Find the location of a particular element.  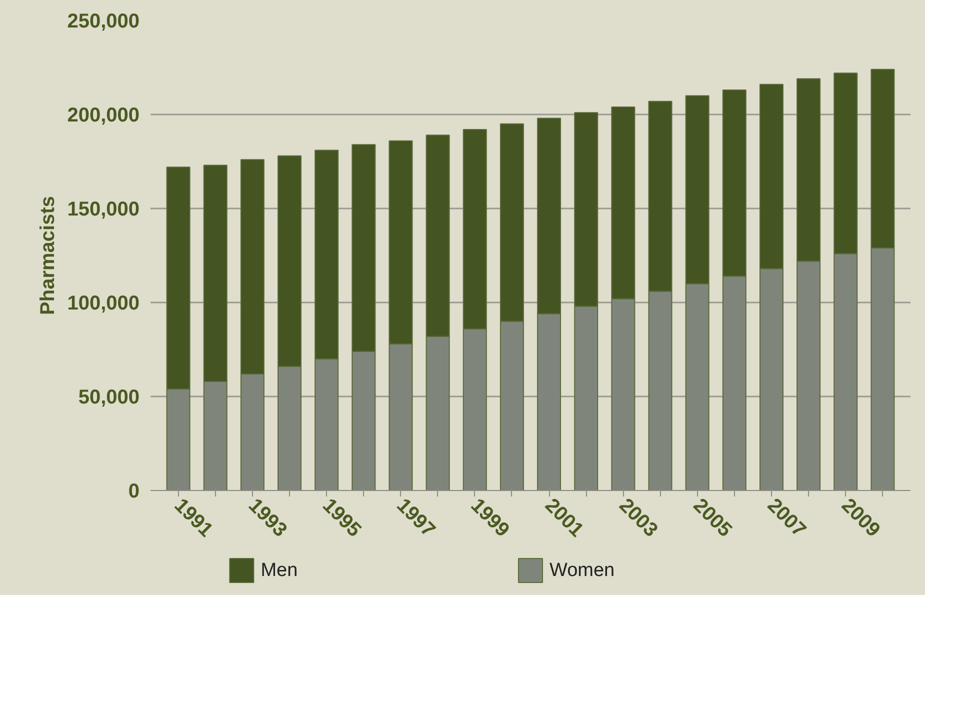

y-tick-label: 150,000 is located at coordinates (103, 209).